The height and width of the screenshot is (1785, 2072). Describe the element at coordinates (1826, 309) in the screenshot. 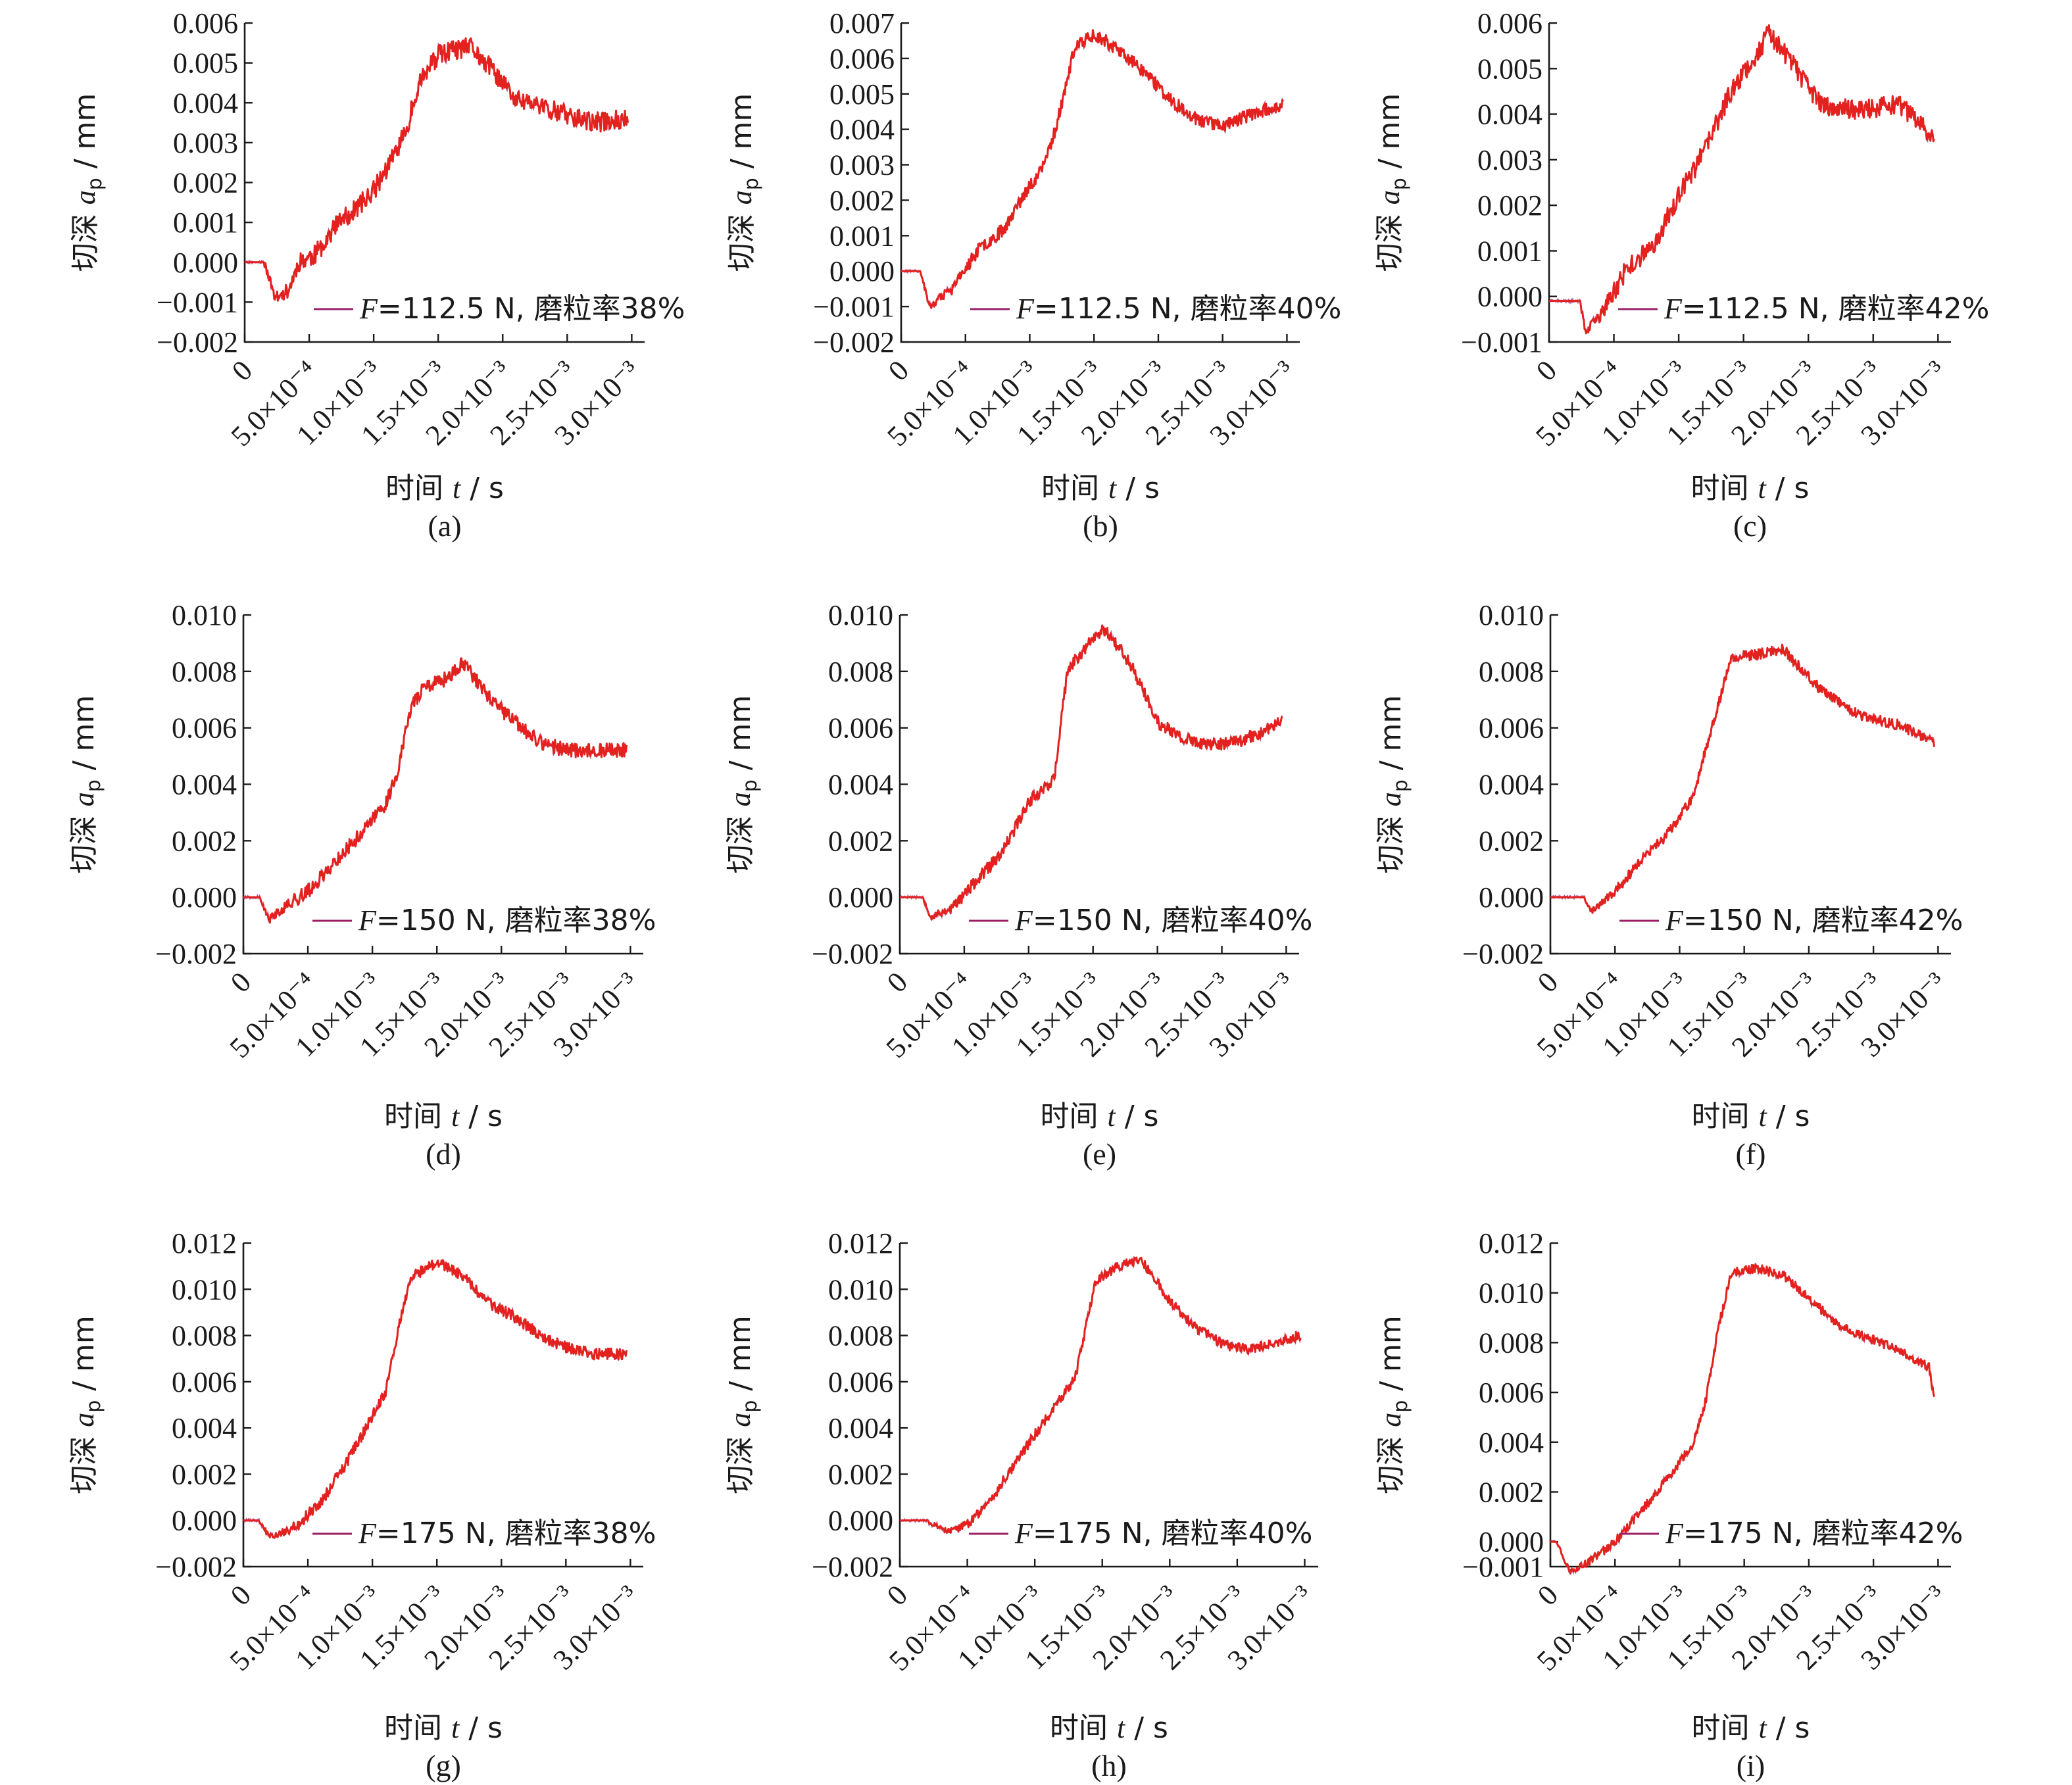

I see `legend-label: F=112.5 N, 磨粒率42%` at that location.